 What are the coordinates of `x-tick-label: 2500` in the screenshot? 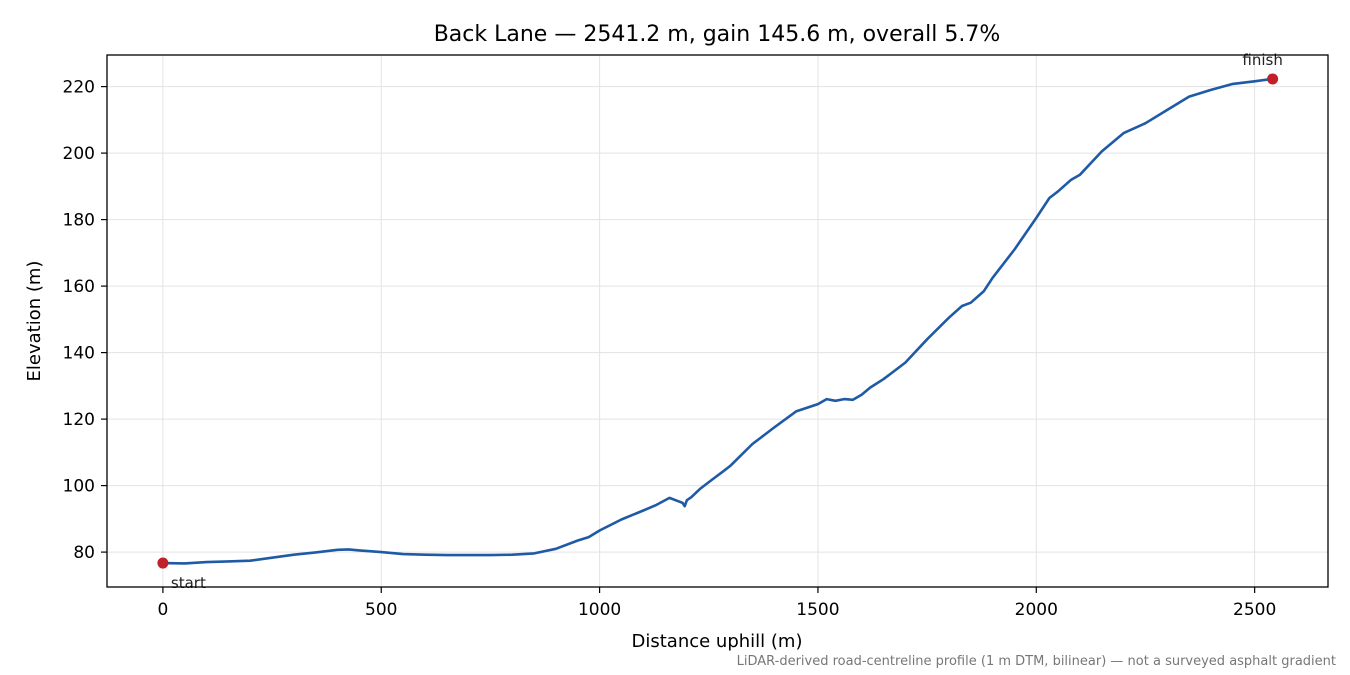 It's located at (1254, 610).